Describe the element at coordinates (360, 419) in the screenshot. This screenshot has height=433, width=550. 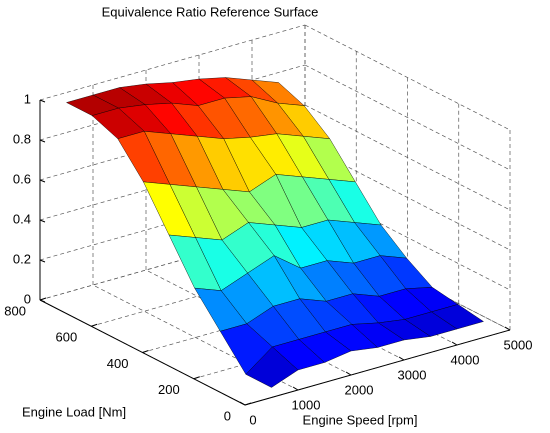
I see `x-axis-label: Engine Speed [rpm]` at that location.